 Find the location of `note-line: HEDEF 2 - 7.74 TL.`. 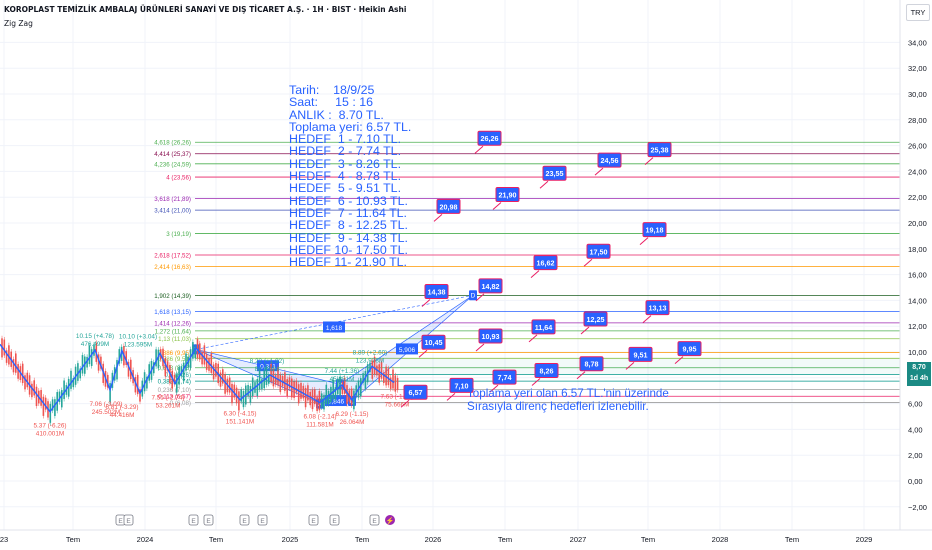

note-line: HEDEF 2 - 7.74 TL. is located at coordinates (345, 151).